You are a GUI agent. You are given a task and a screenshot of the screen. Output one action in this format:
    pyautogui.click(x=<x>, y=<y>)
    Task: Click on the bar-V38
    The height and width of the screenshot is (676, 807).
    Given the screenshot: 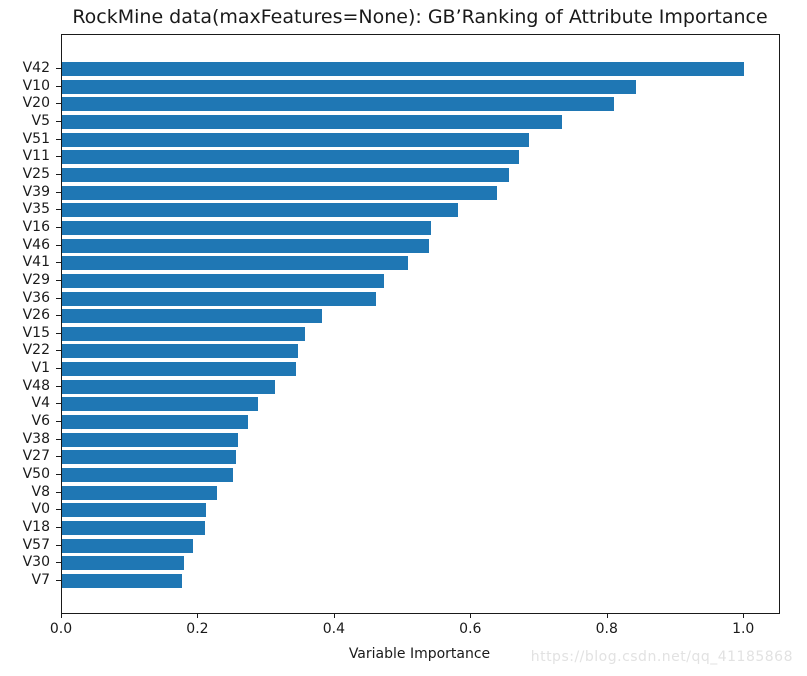 What is the action you would take?
    pyautogui.click(x=150, y=439)
    